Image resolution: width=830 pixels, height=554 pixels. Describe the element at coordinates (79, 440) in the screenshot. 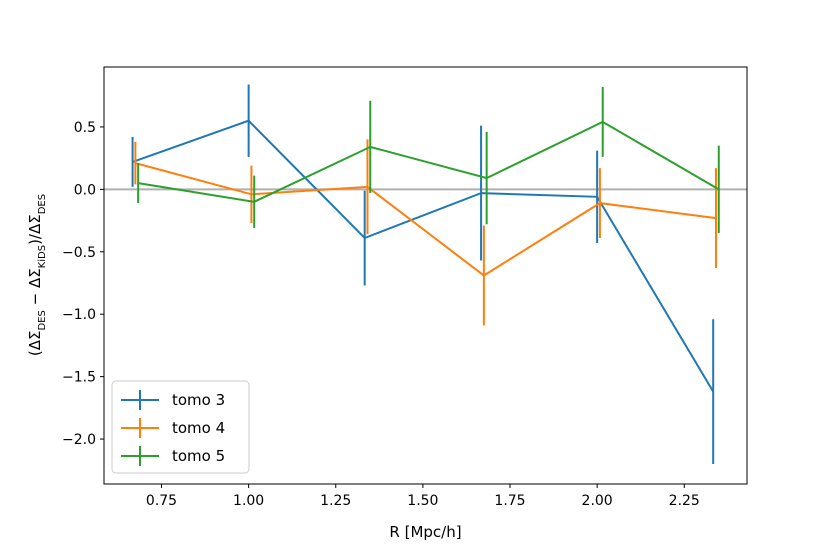

I see `y-tick-label-6: −2.0` at that location.